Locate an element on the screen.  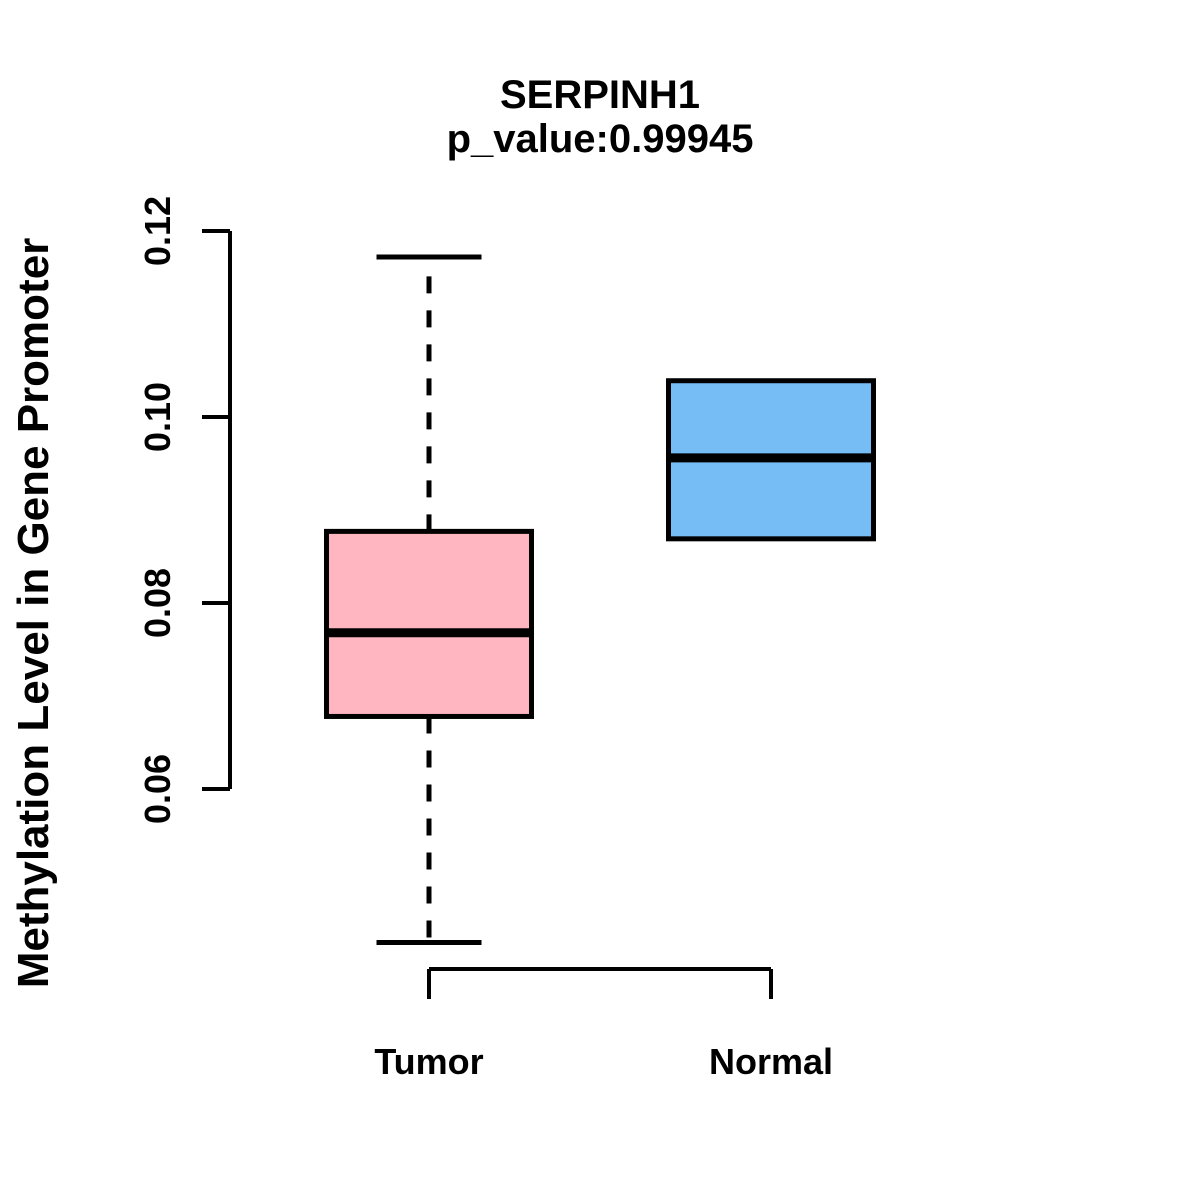
y-tick-label: 0.12 is located at coordinates (157, 231).